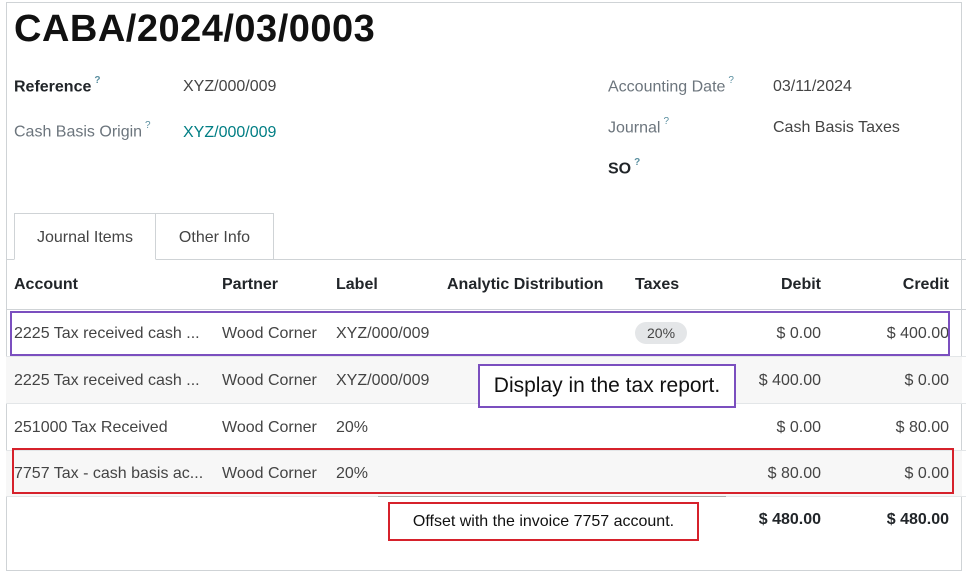 This screenshot has height=575, width=966. Describe the element at coordinates (661, 333) in the screenshot. I see `tax-badge: 20%` at that location.